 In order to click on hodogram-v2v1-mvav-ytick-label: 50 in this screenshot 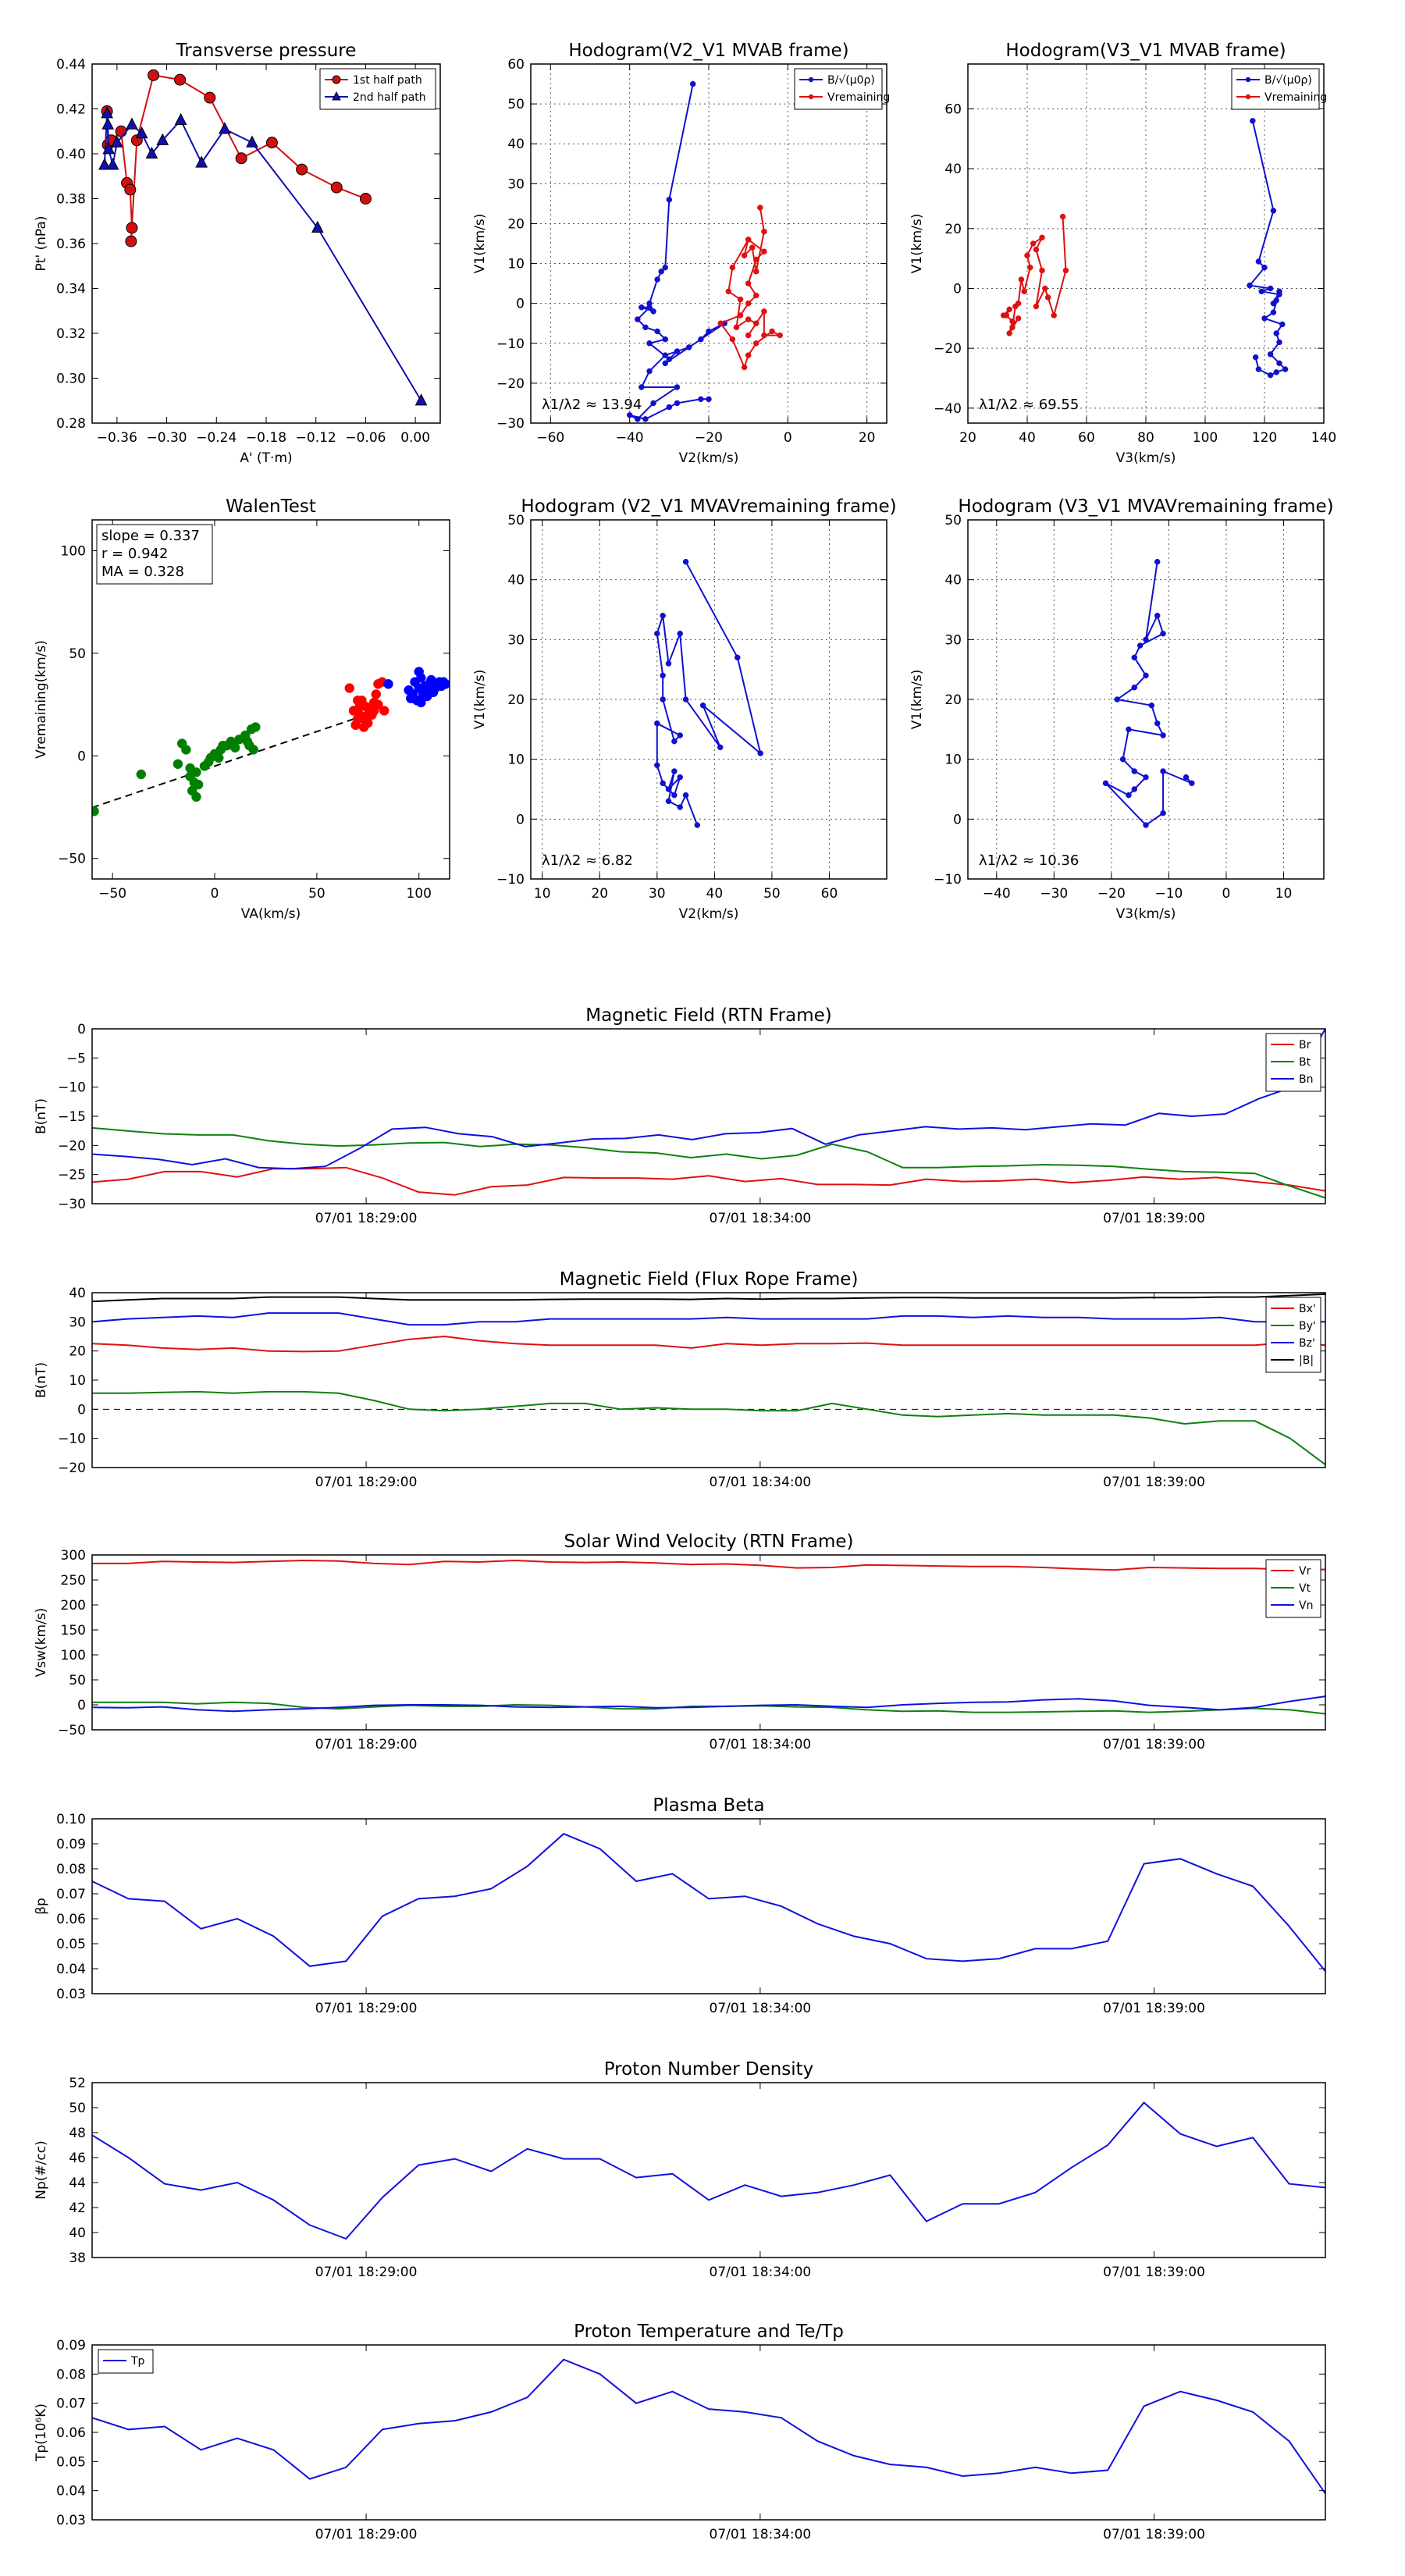, I will do `click(516, 520)`.